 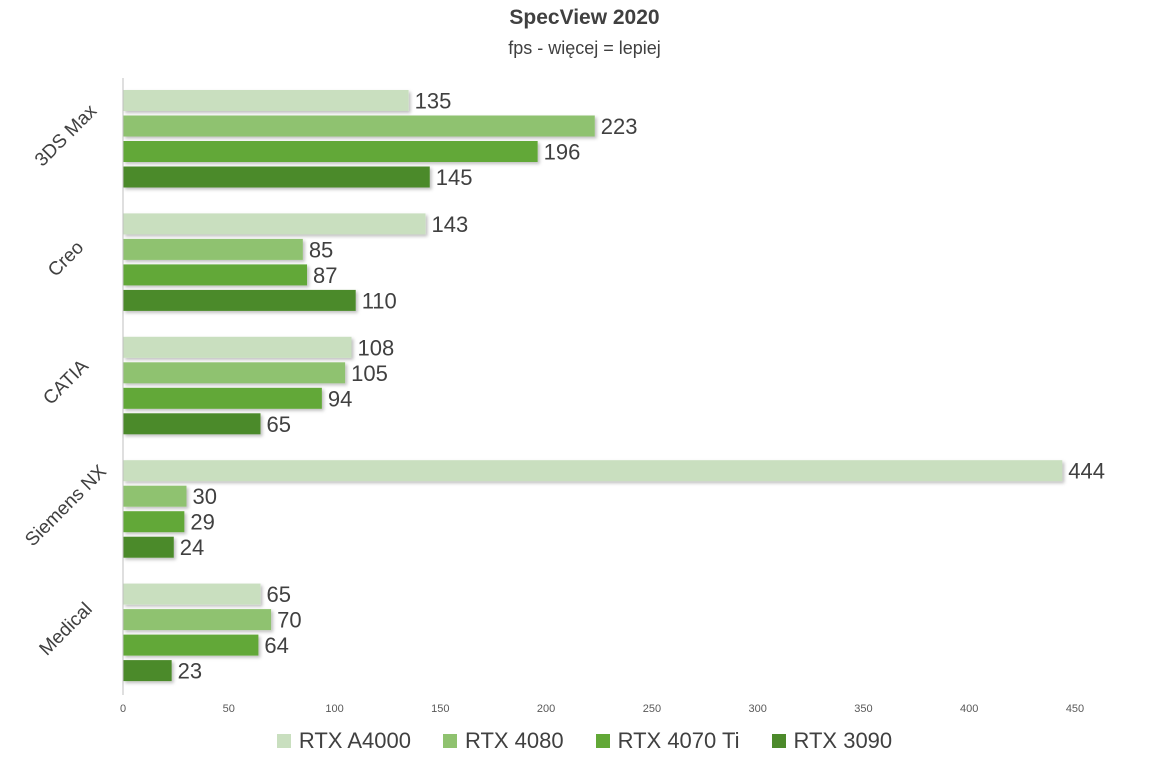 I want to click on data-label: 110, so click(x=379, y=300).